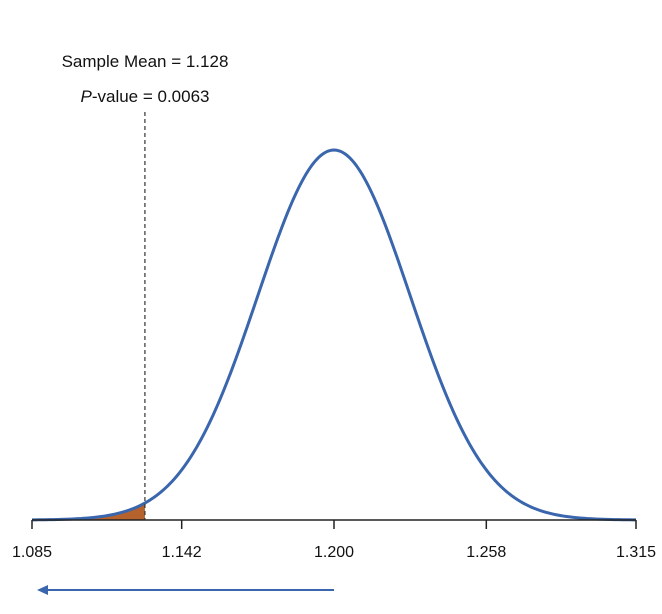 Image resolution: width=662 pixels, height=614 pixels. What do you see at coordinates (334, 552) in the screenshot?
I see `x-tick-label-2: 1.200` at bounding box center [334, 552].